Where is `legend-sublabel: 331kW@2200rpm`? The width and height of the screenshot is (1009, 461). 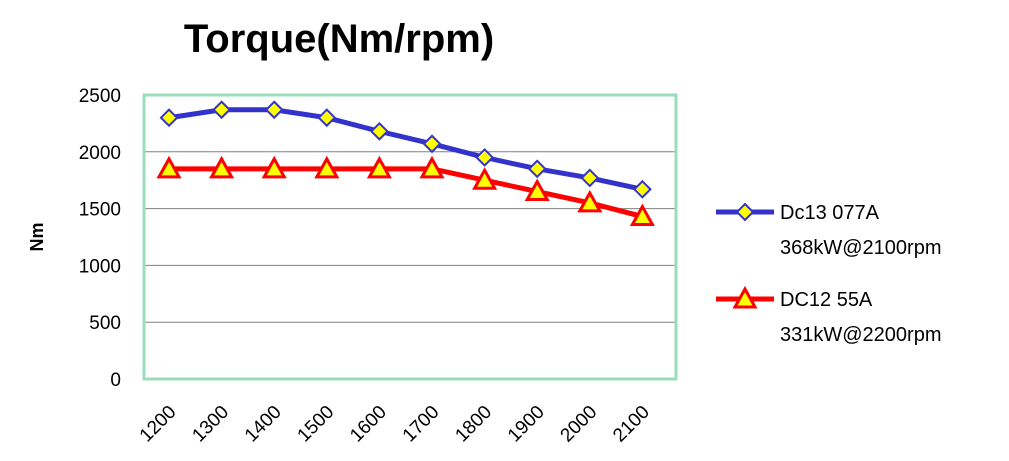 legend-sublabel: 331kW@2200rpm is located at coordinates (860, 335).